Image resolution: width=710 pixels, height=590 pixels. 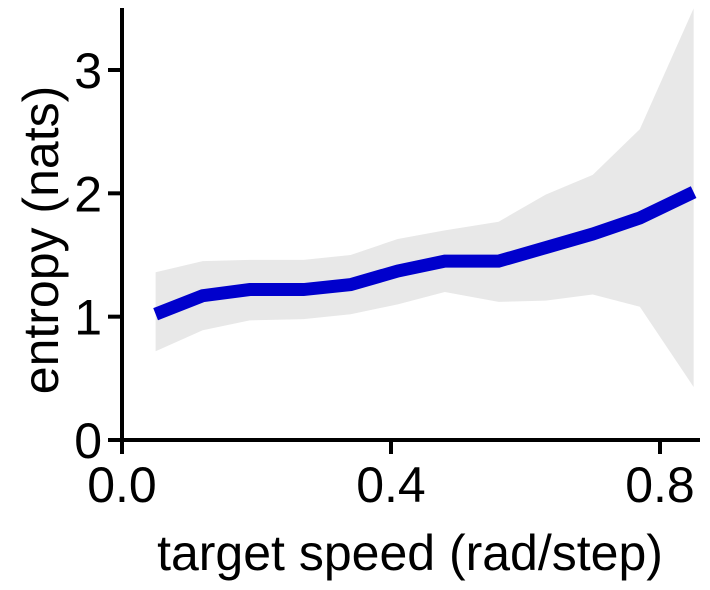 What do you see at coordinates (122, 485) in the screenshot?
I see `x-tick-label: 0.0` at bounding box center [122, 485].